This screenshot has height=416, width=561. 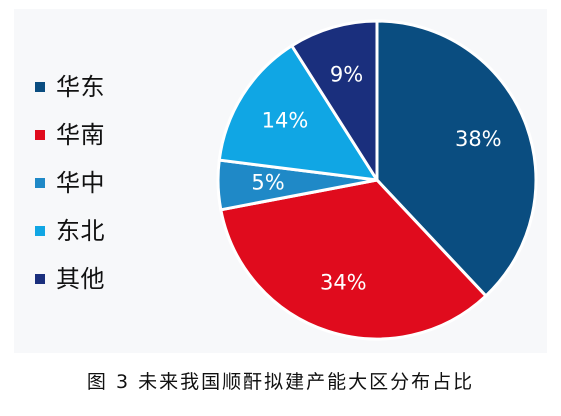 What do you see at coordinates (80, 279) in the screenshot?
I see `legend-label-other: 其他` at bounding box center [80, 279].